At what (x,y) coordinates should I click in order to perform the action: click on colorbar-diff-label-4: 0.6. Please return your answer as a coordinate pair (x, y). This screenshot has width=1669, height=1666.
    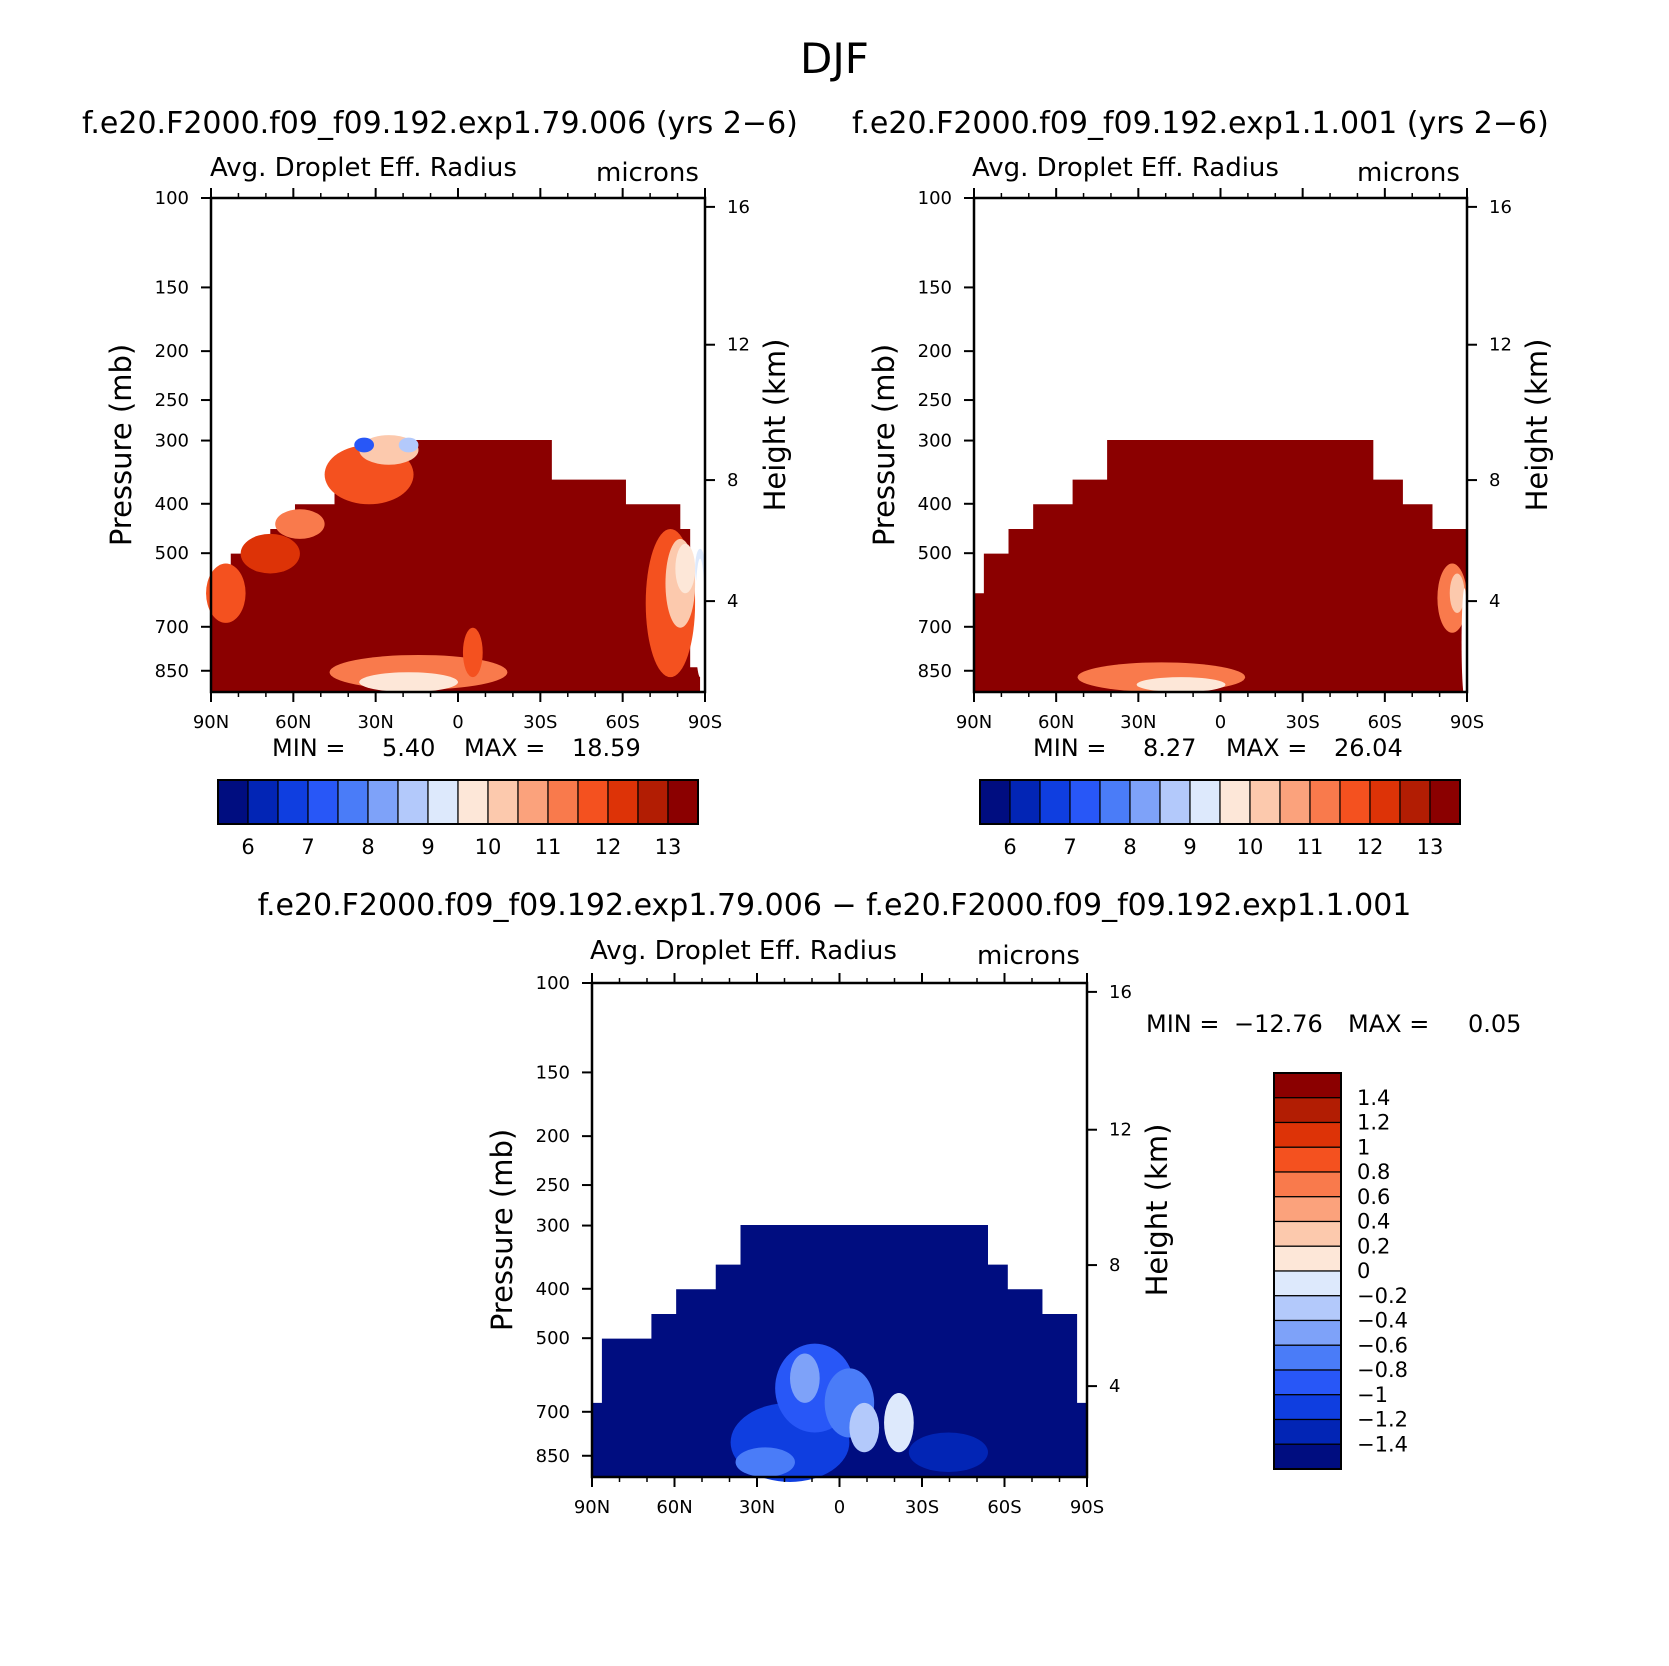
    Looking at the image, I should click on (1373, 1197).